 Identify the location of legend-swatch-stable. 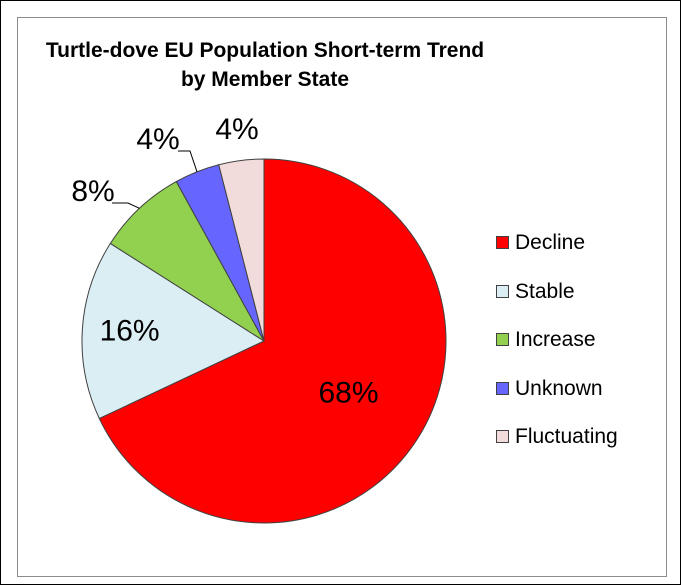
(502, 291).